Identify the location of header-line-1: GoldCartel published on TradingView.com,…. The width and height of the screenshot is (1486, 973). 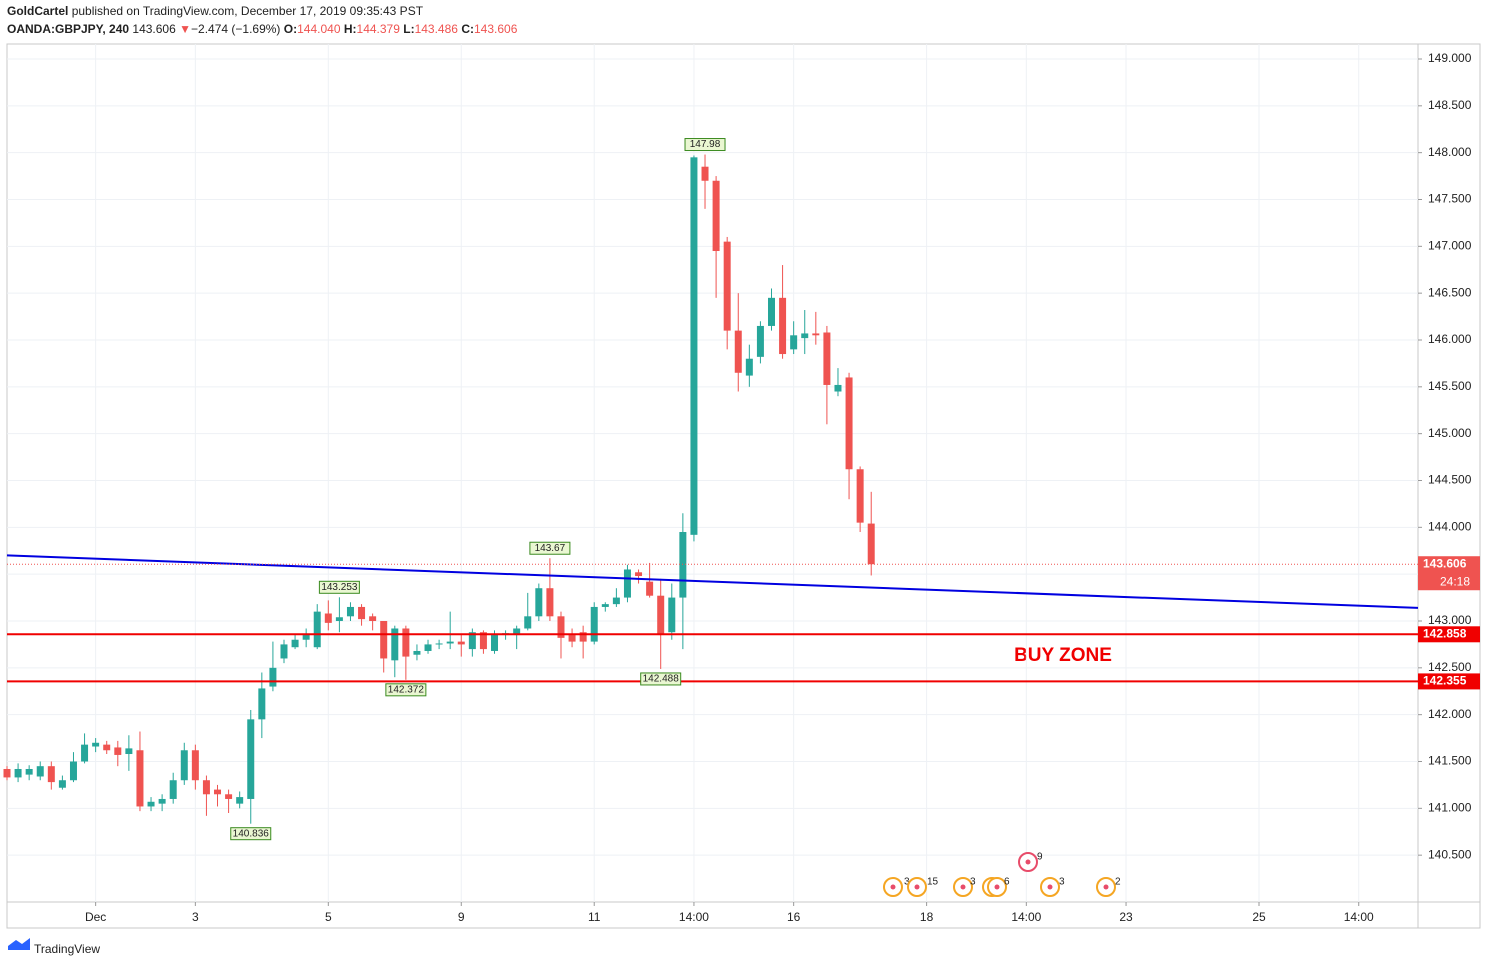
(215, 11).